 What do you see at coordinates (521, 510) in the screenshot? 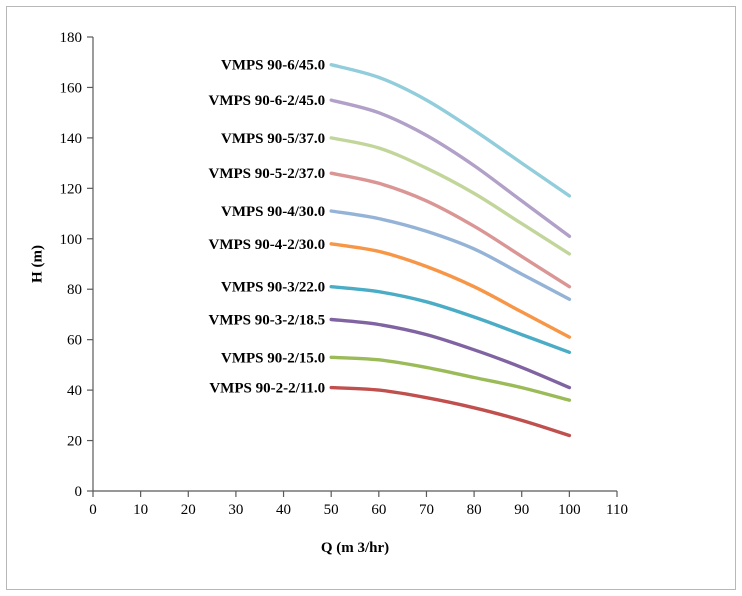
I see `x-tick-label: 90` at bounding box center [521, 510].